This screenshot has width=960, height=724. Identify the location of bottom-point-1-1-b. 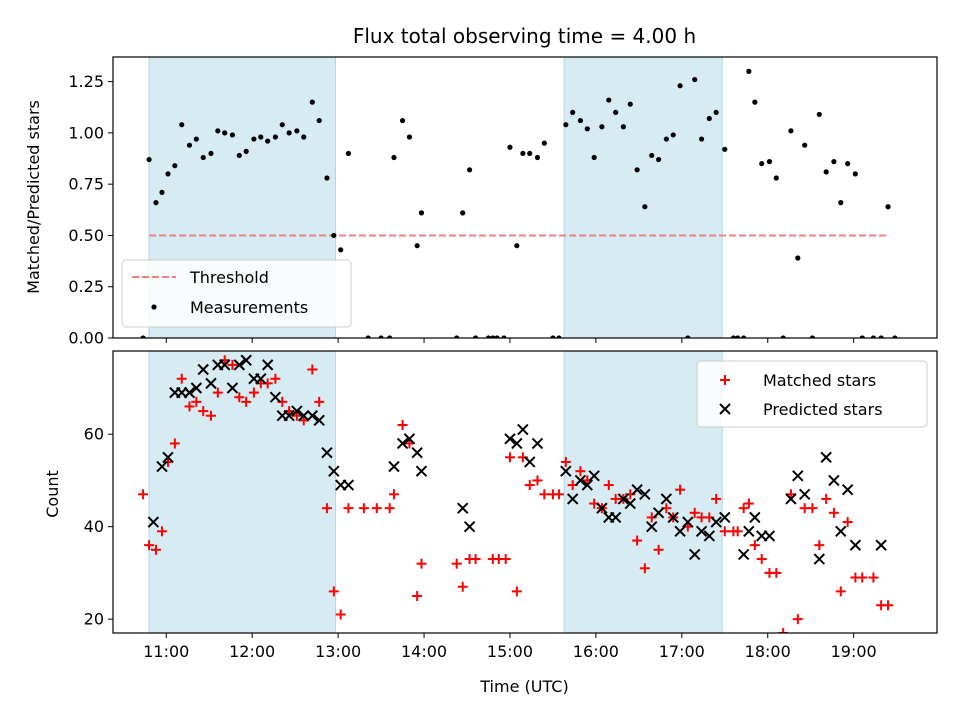
(162, 466).